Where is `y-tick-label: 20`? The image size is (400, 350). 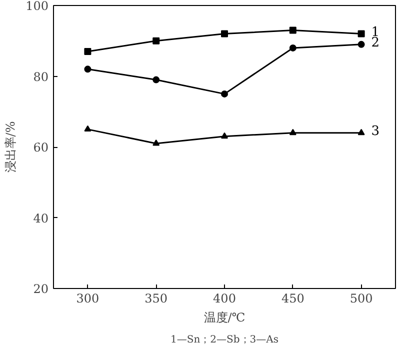
y-tick-label: 20 is located at coordinates (41, 289).